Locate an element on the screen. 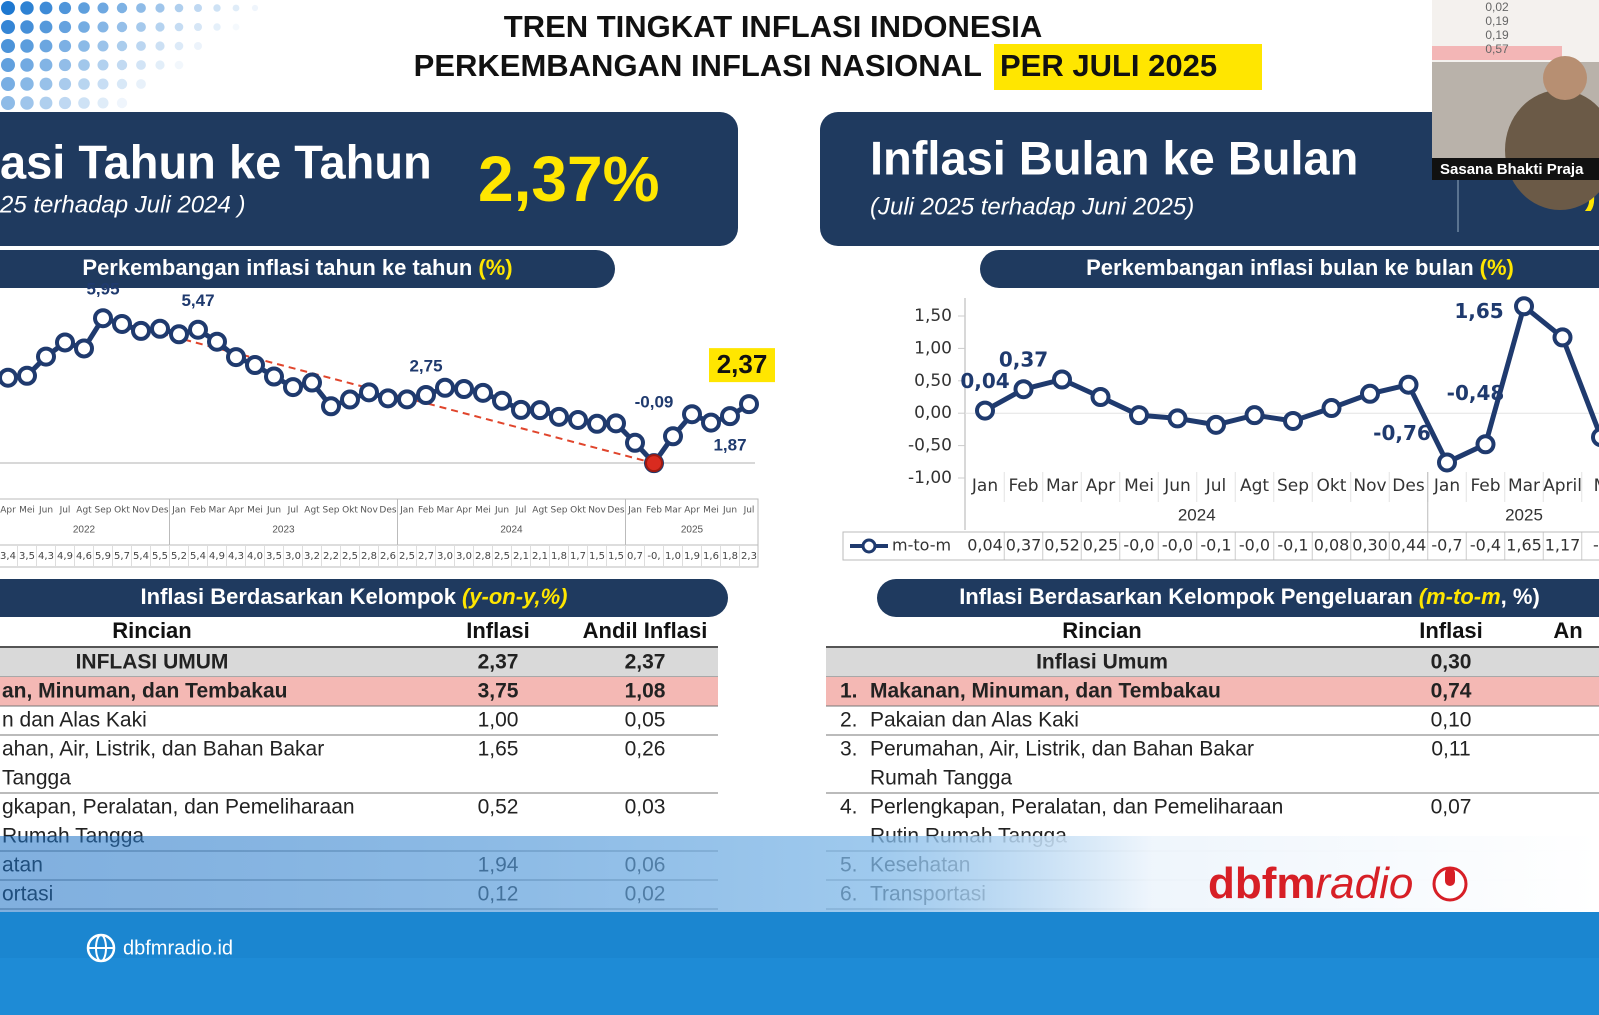  year-label: 2022 is located at coordinates (84, 530).